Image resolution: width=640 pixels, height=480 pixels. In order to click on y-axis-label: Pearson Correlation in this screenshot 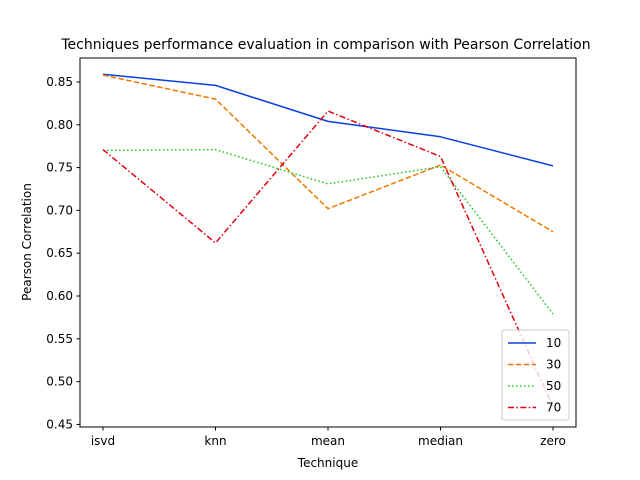, I will do `click(27, 242)`.